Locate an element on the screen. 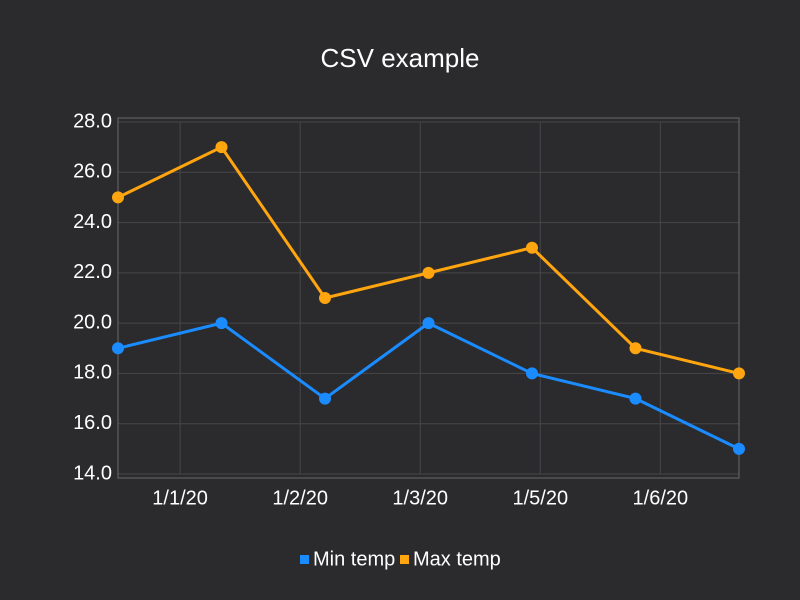 This screenshot has width=800, height=600. legend-label: Min temp is located at coordinates (354, 559).